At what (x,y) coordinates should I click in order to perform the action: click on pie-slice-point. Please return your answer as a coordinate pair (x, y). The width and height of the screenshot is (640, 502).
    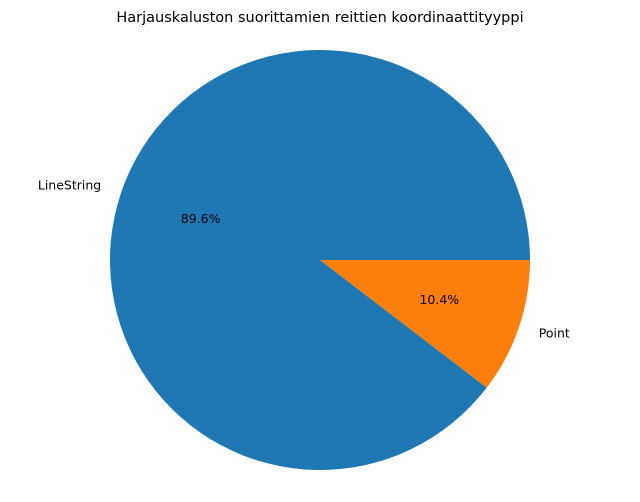
    Looking at the image, I should click on (425, 324).